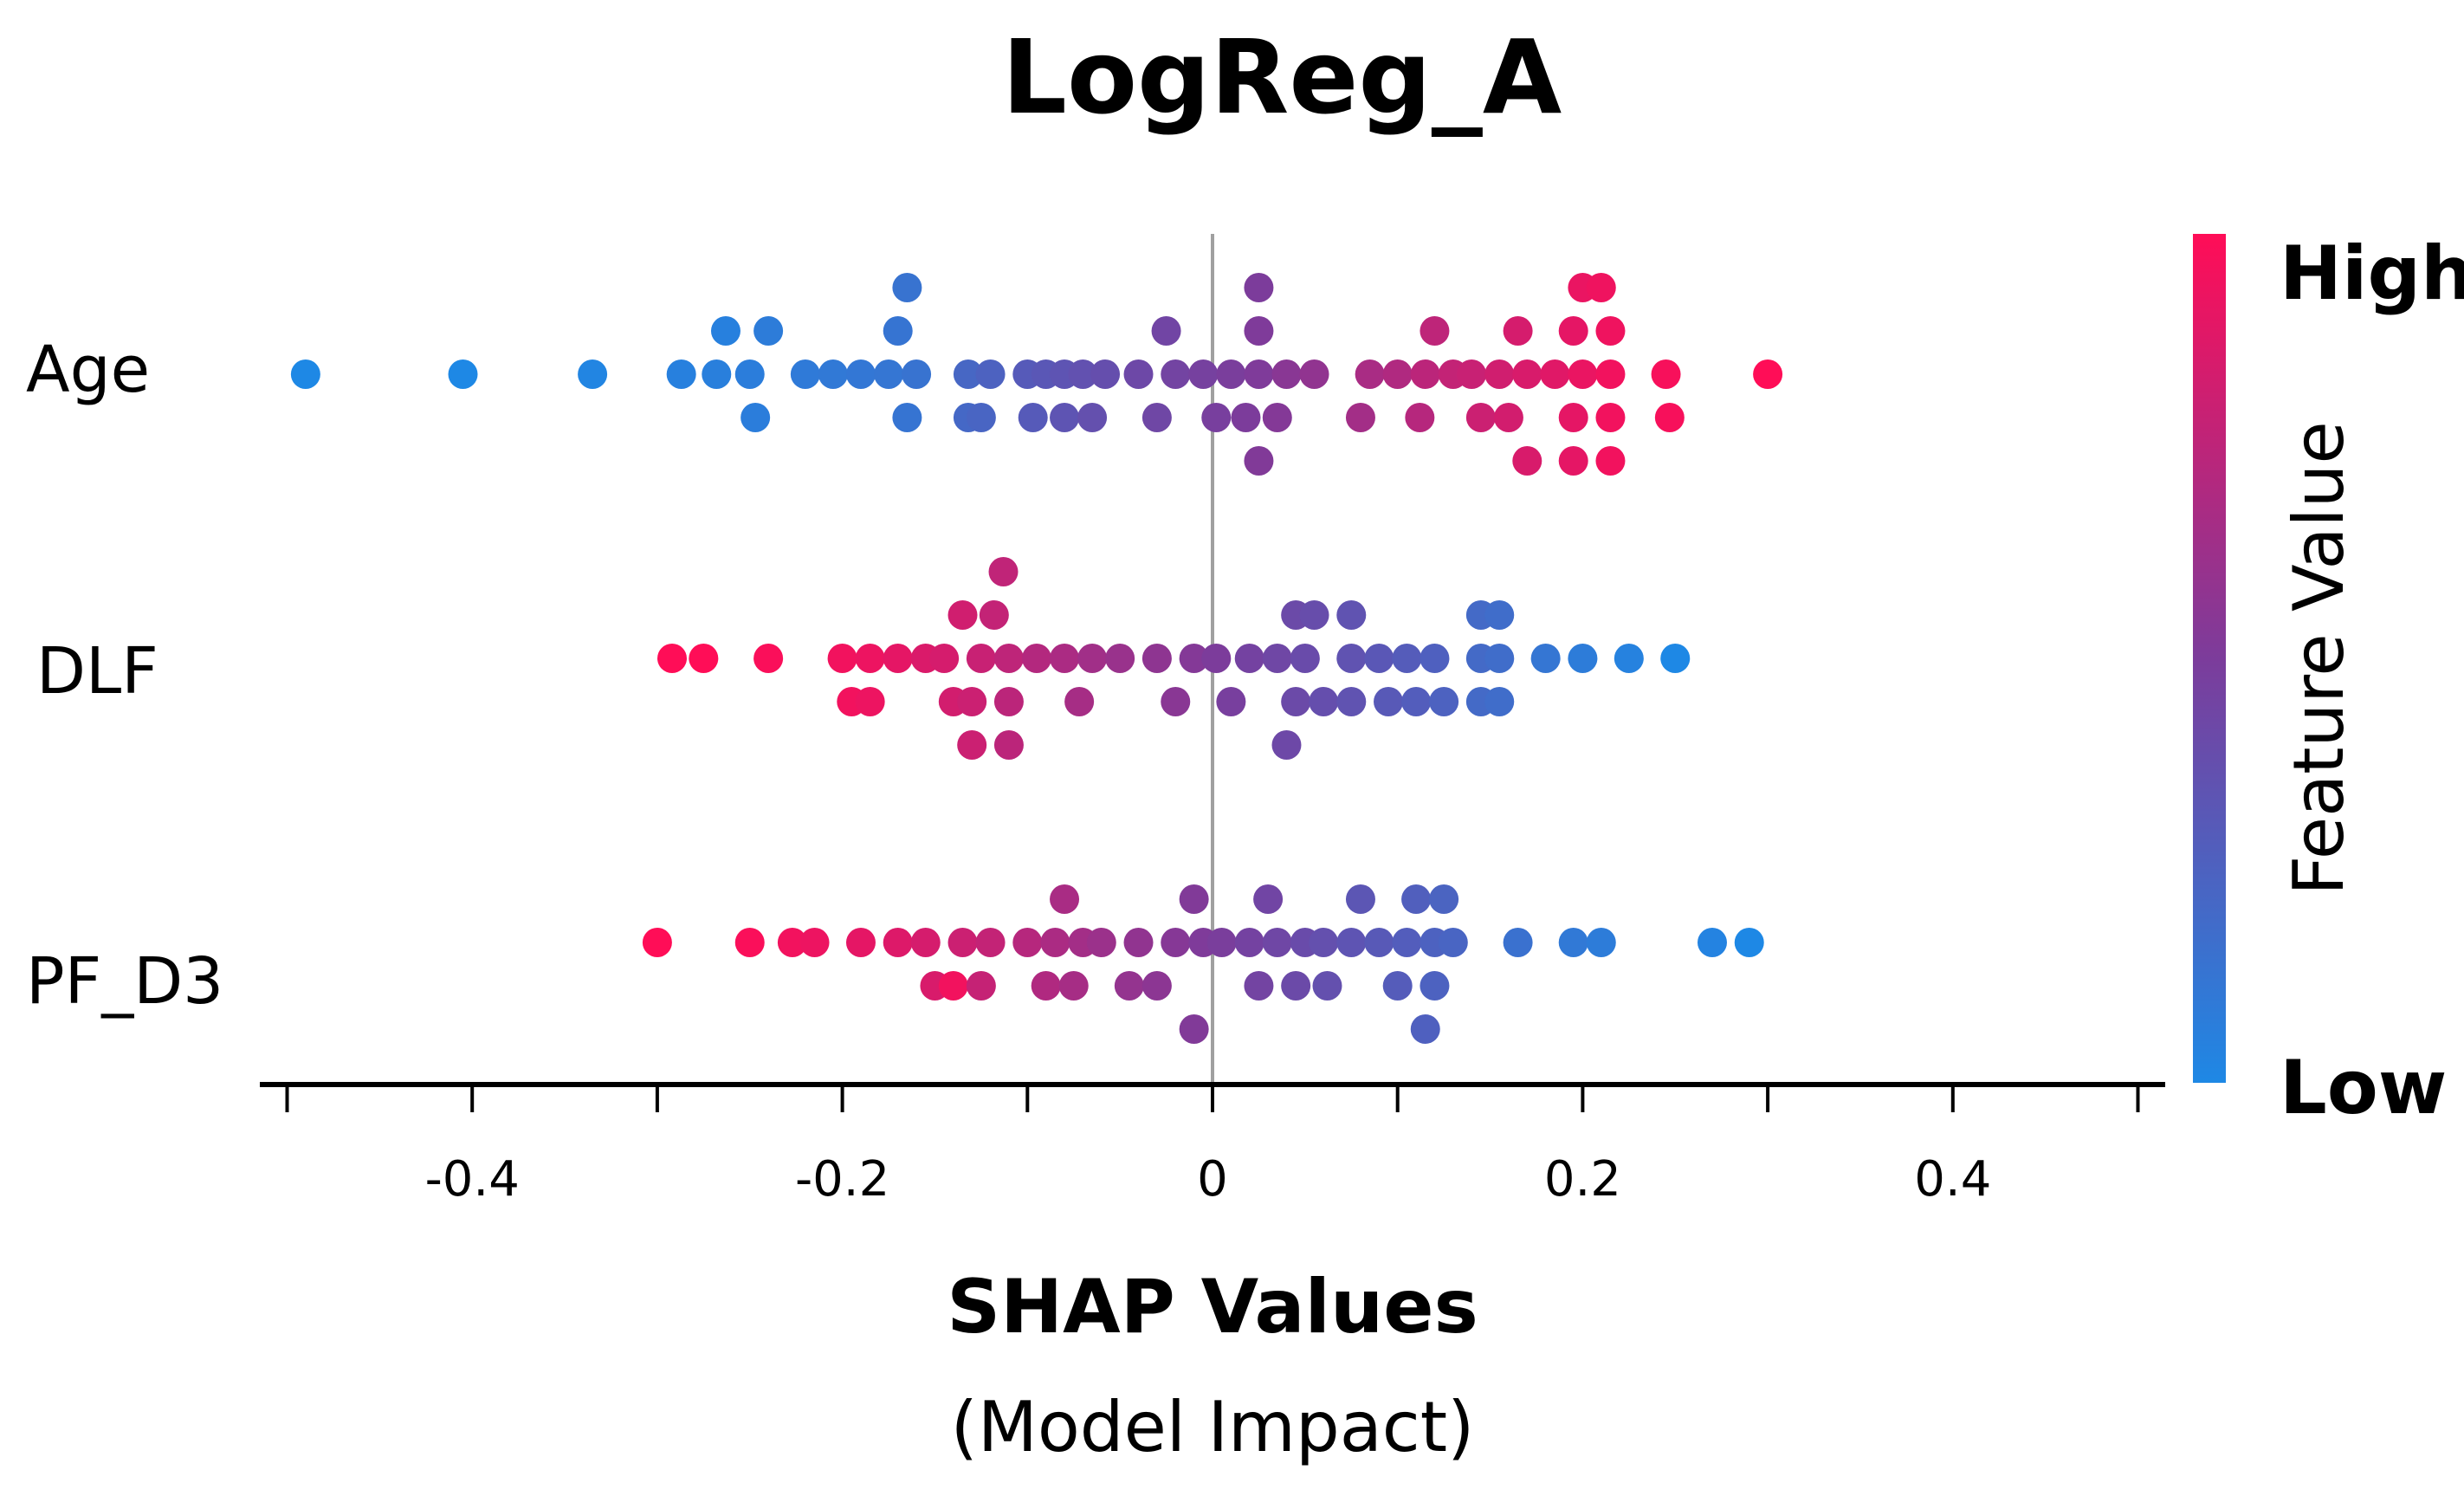  Describe the element at coordinates (2363, 1088) in the screenshot. I see `colorbar-low-label: Low` at that location.